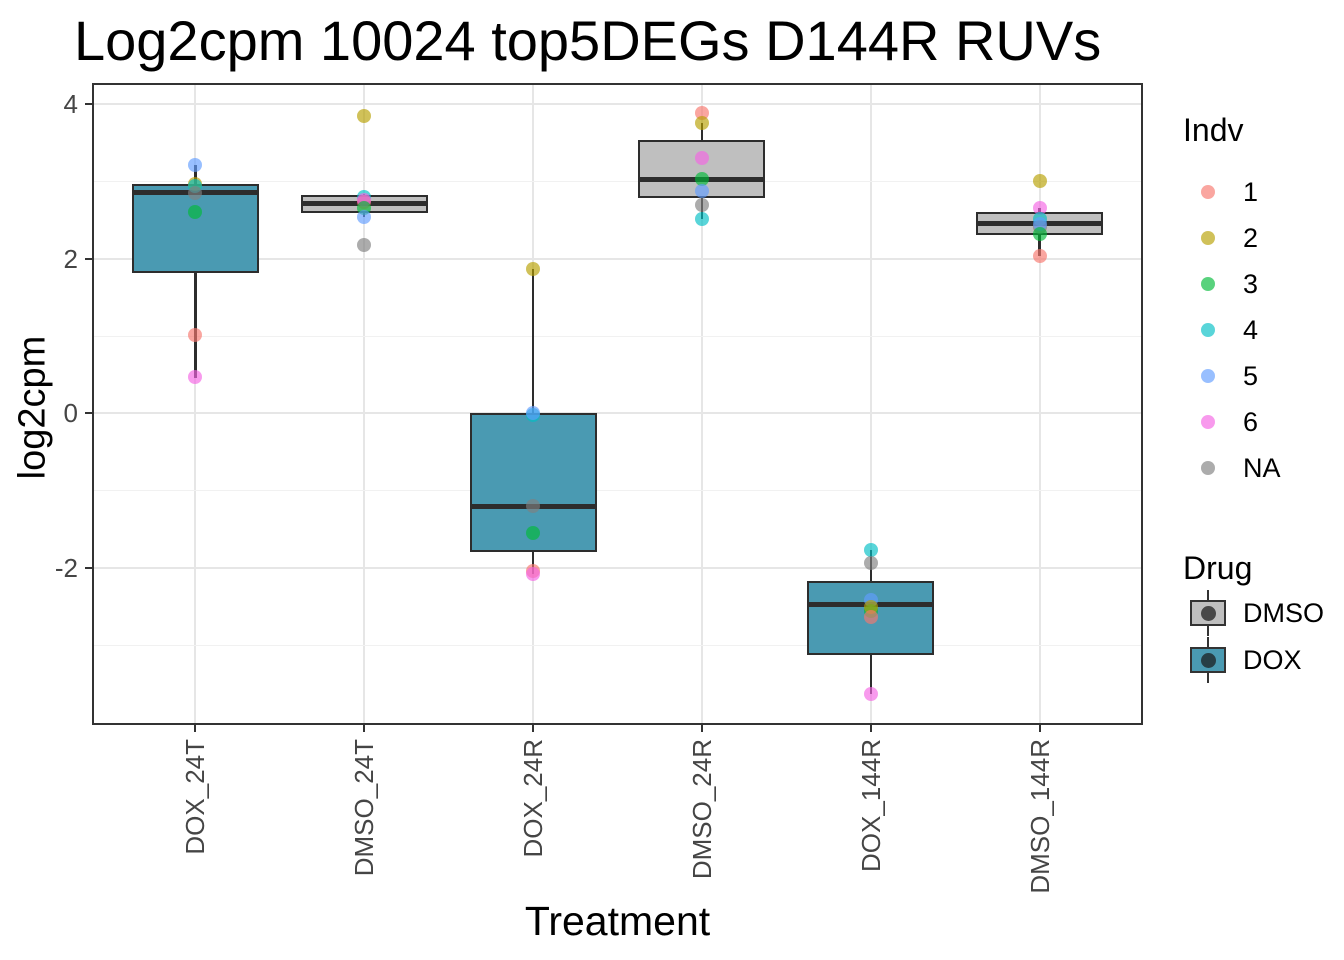  I want to click on y-tick-label--2: -2, so click(66, 568).